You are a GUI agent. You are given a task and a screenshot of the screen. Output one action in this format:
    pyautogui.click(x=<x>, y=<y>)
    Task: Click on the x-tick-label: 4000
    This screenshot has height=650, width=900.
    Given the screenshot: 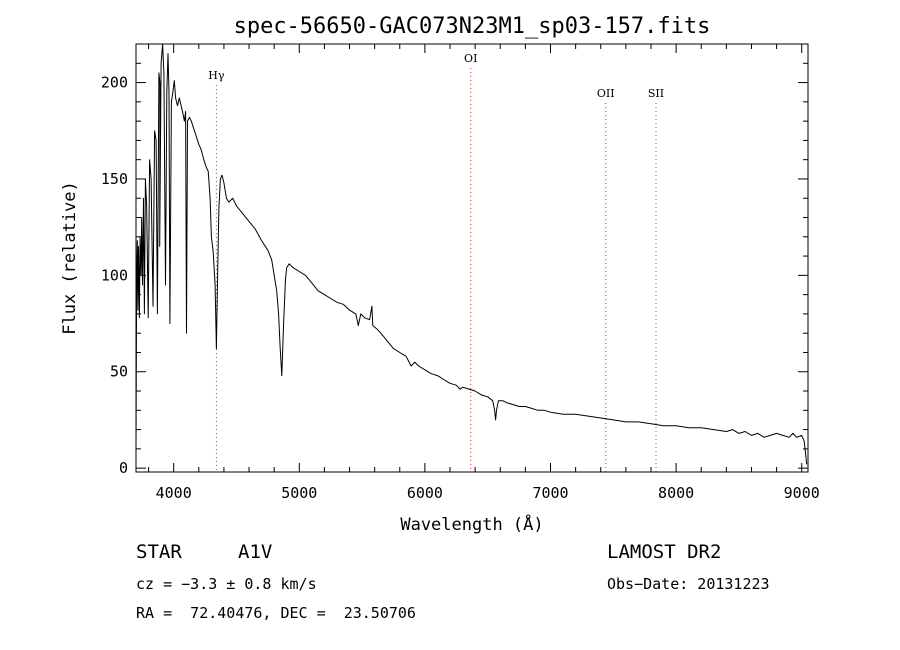 What is the action you would take?
    pyautogui.click(x=174, y=493)
    